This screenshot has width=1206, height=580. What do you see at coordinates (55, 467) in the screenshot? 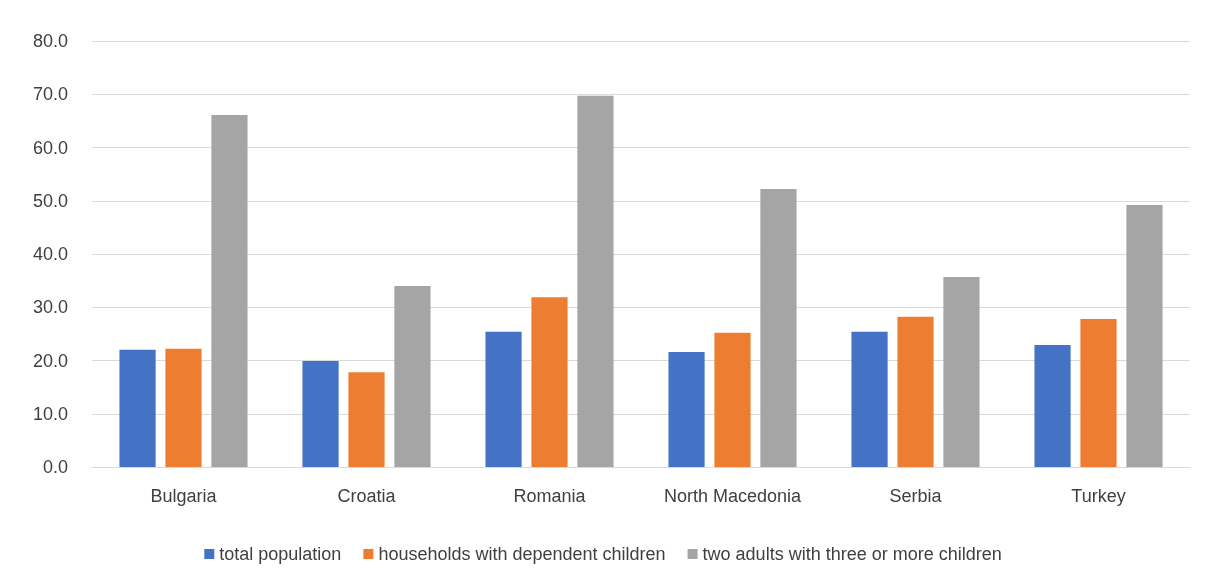
I see `y-tick-label: 0.0` at bounding box center [55, 467].